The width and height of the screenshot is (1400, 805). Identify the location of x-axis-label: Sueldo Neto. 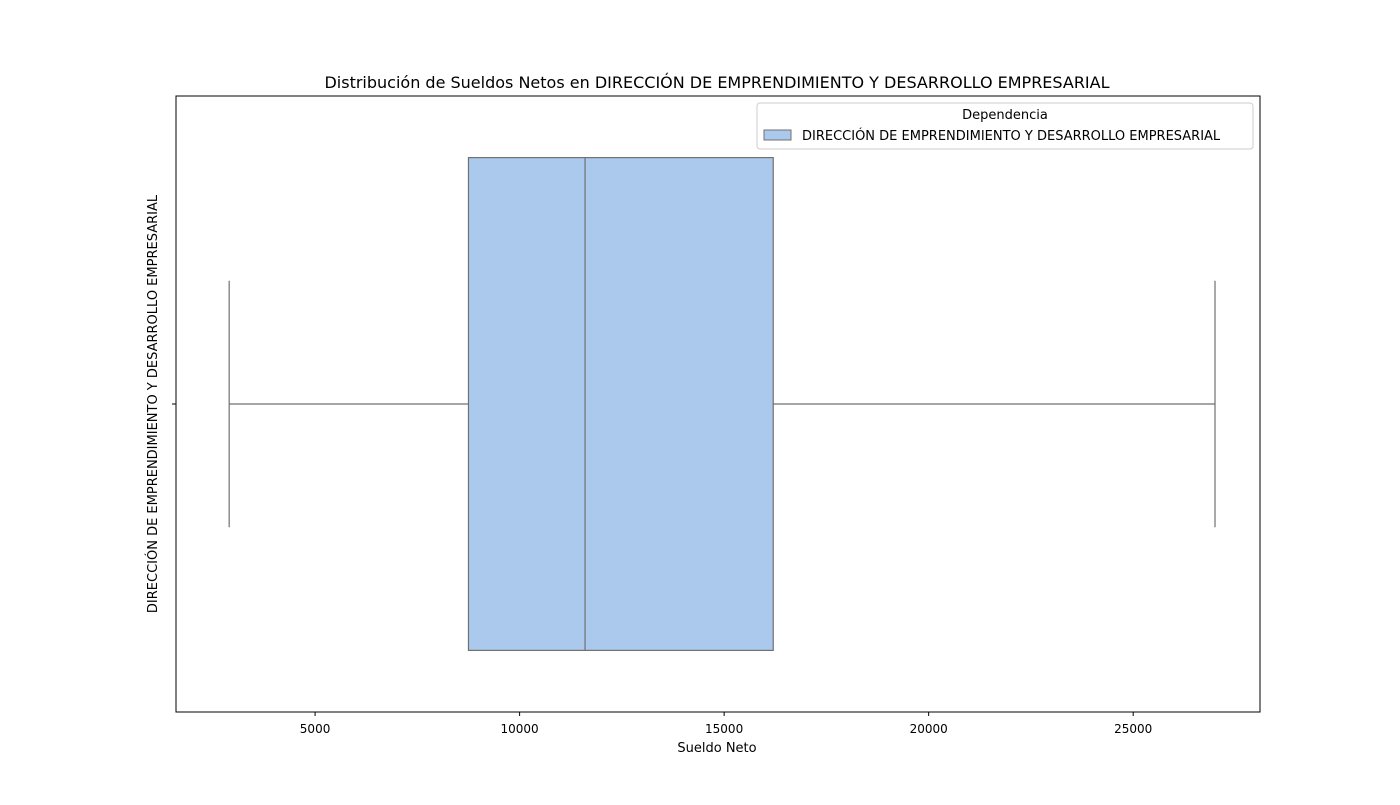
(716, 748).